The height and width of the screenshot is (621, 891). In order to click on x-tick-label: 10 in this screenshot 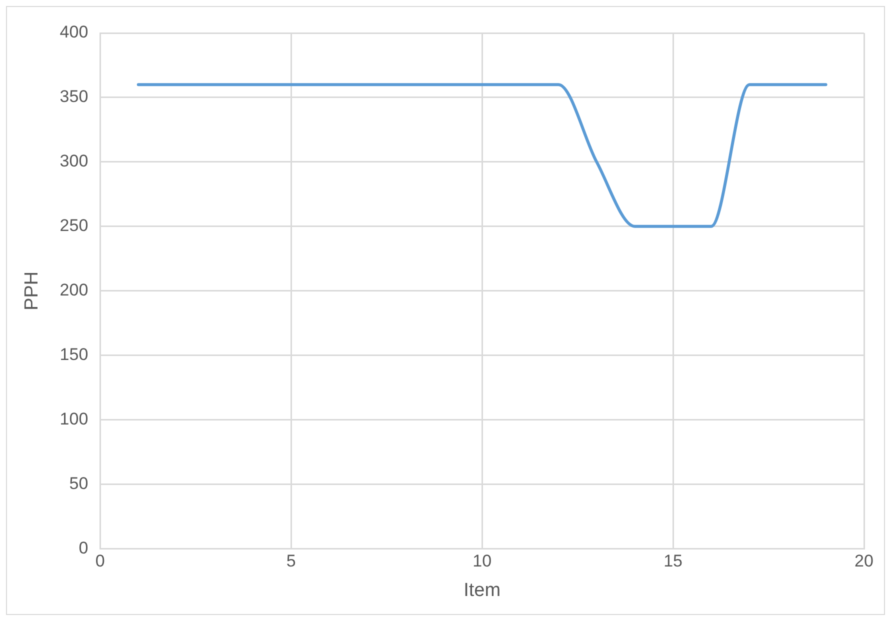, I will do `click(482, 561)`.